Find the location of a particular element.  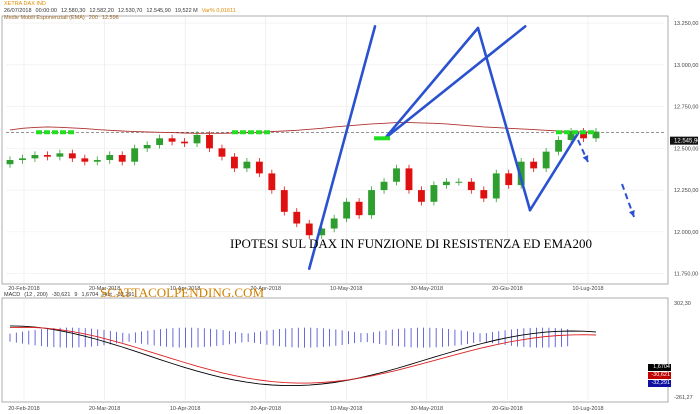

close-price-label: 12.545,90 is located at coordinates (687, 142).